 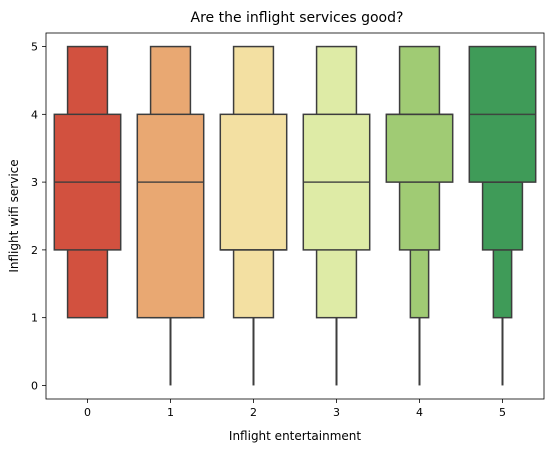 I want to click on x-tick-label: 2, so click(x=253, y=412).